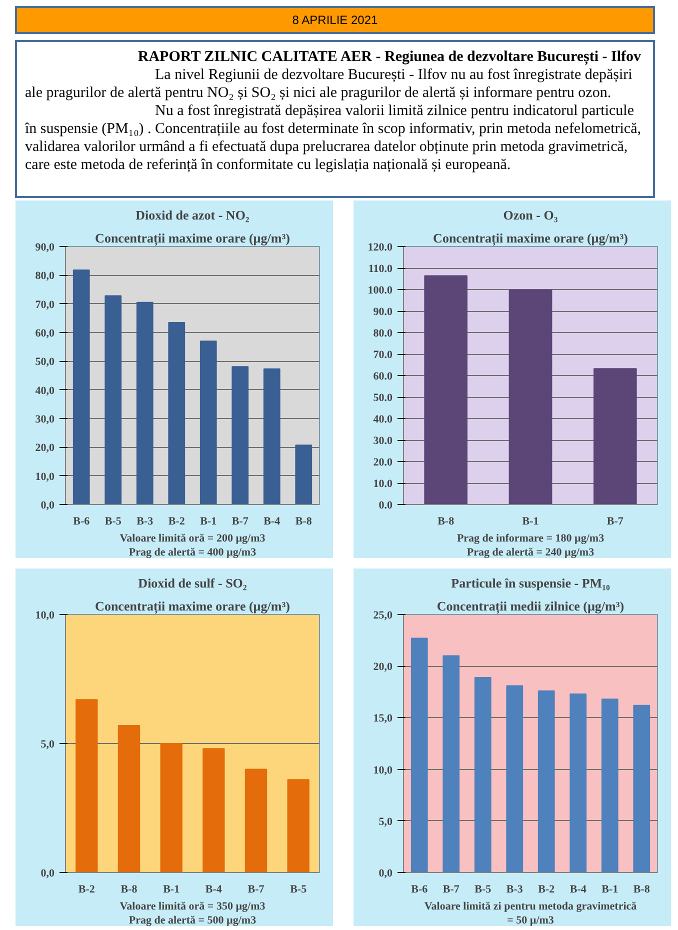  What do you see at coordinates (45, 420) in the screenshot?
I see `y-tick-label: 30,0` at bounding box center [45, 420].